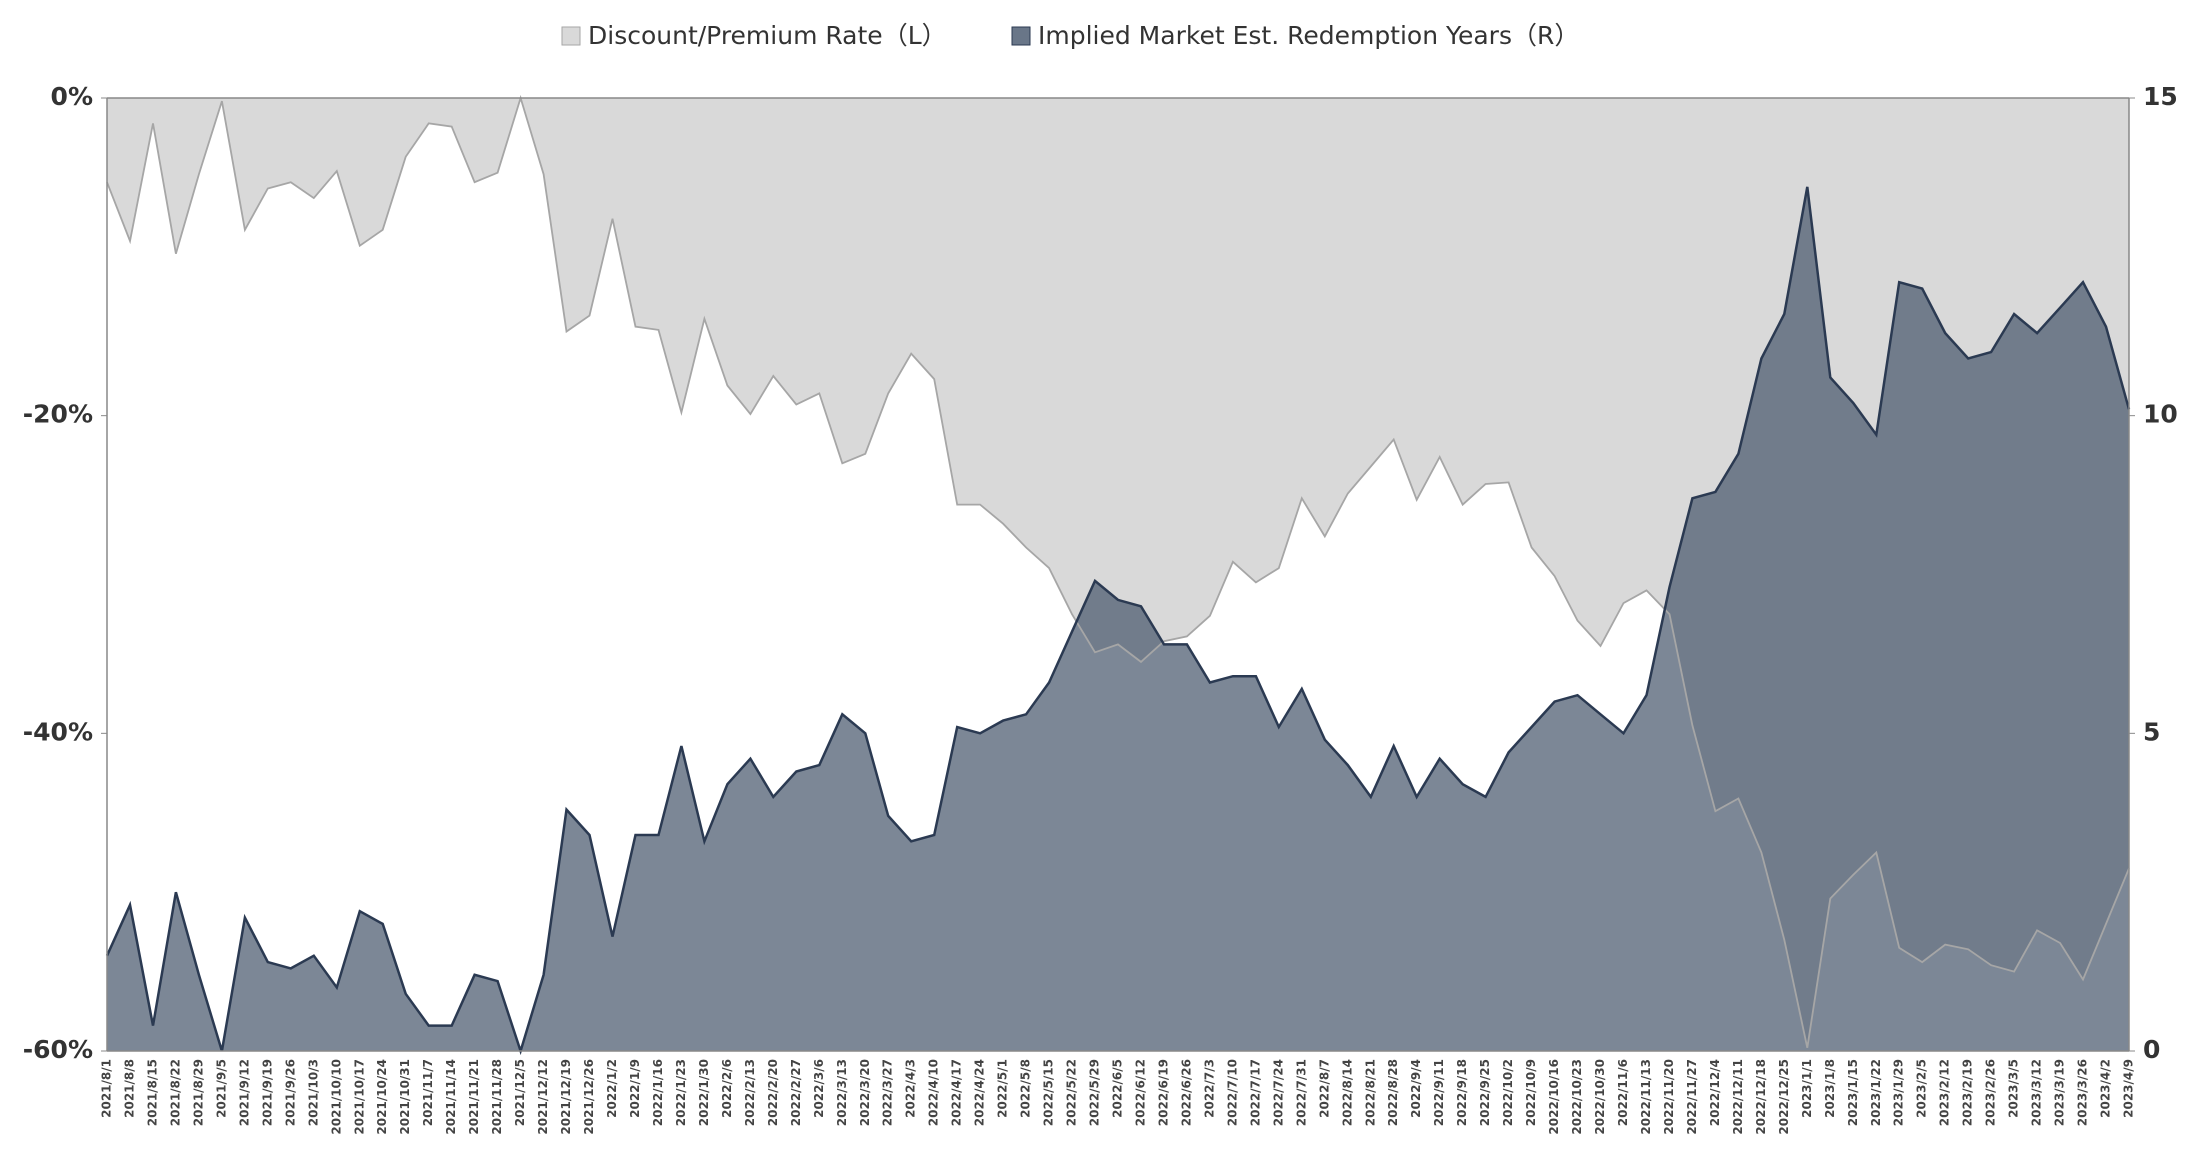 This screenshot has width=2186, height=1152. Describe the element at coordinates (1784, 1097) in the screenshot. I see `x-tick-label: 2022/12/25` at that location.